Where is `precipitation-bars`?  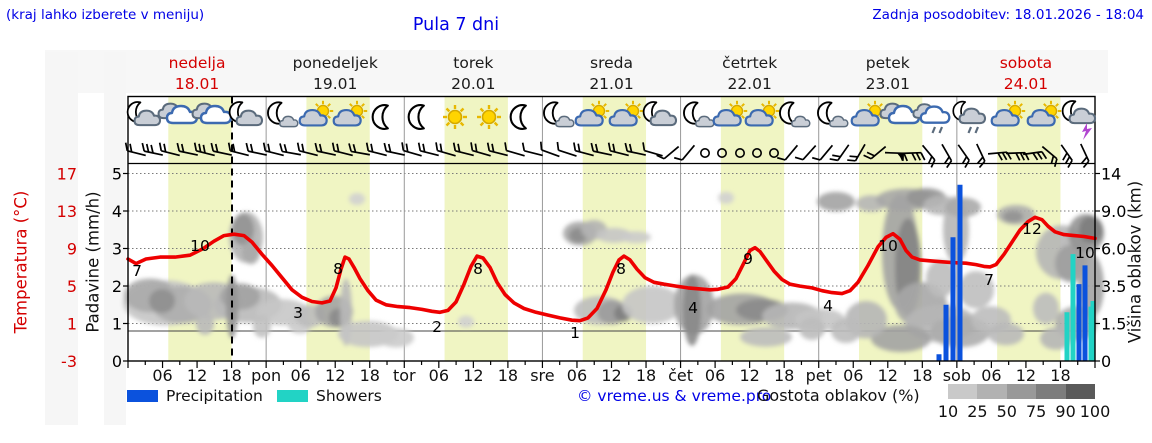
precipitation-bars is located at coordinates (1016, 272).